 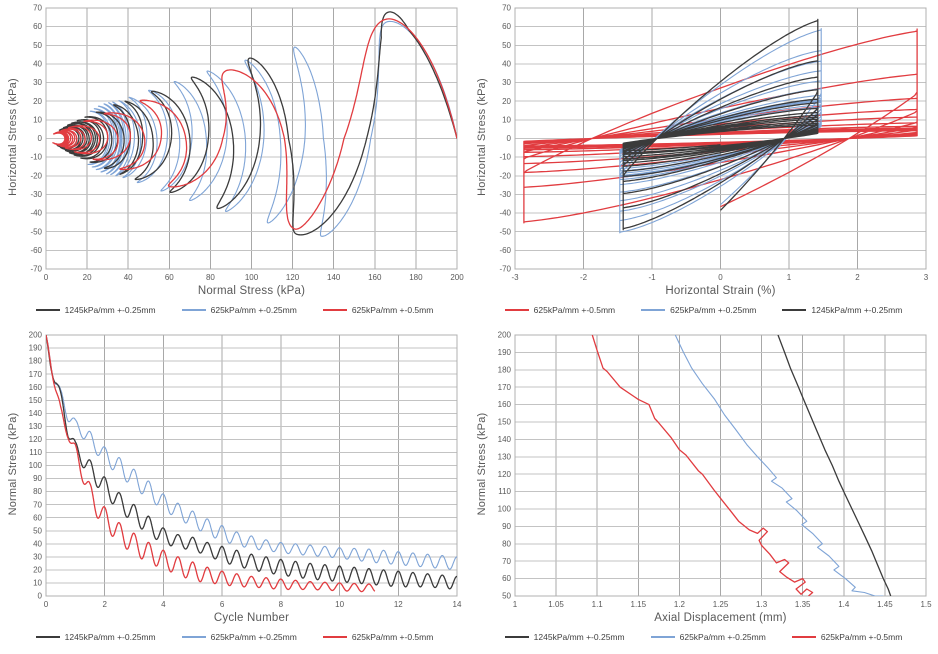 I want to click on y-tick-label: 0, so click(x=40, y=138).